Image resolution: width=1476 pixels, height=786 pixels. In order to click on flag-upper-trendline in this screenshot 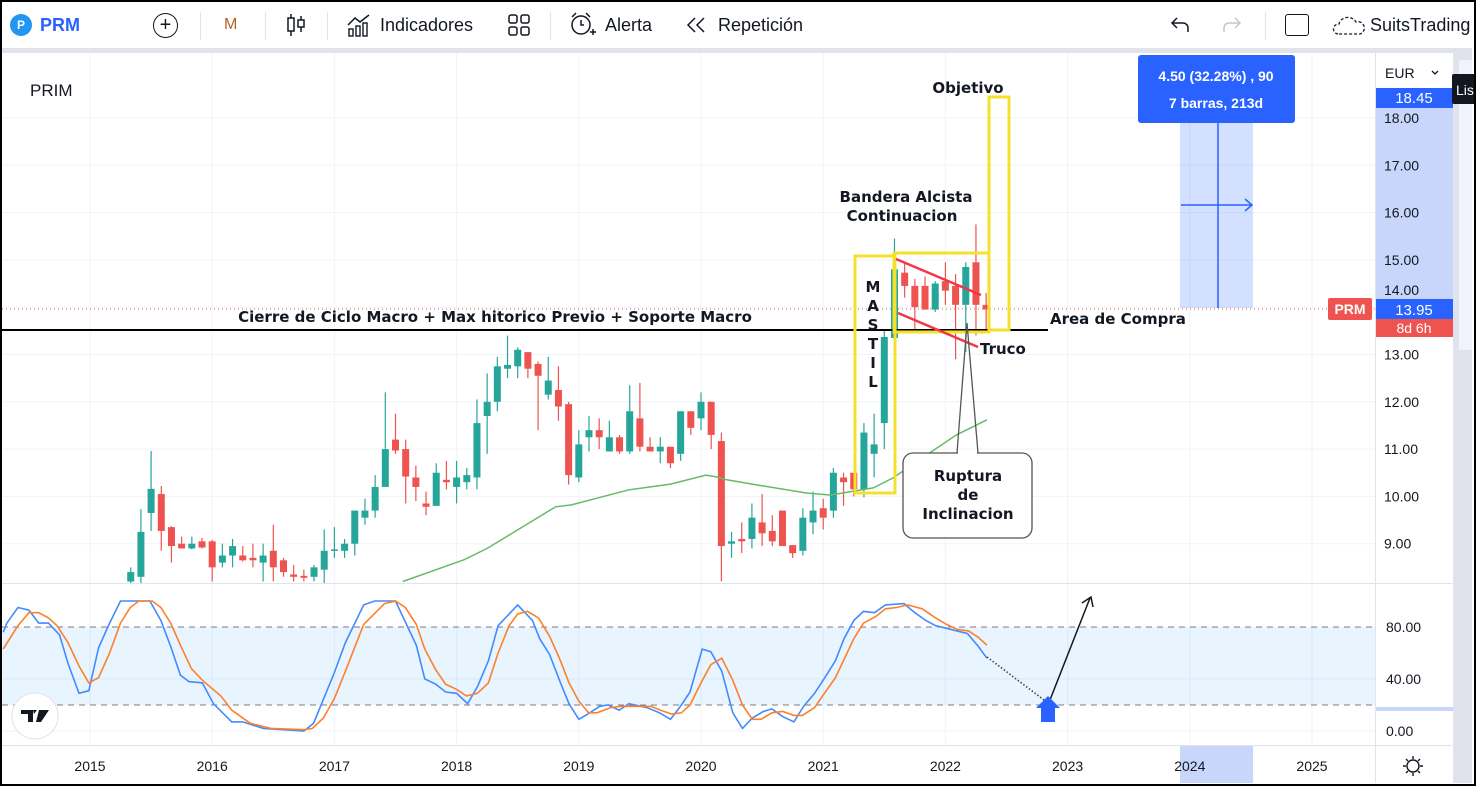, I will do `click(938, 277)`.